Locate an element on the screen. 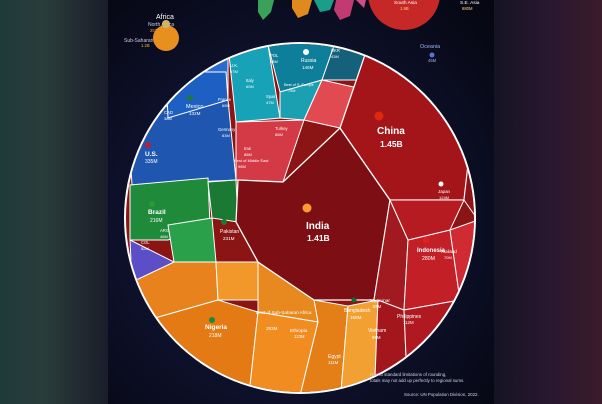 This screenshot has width=602, height=404. south-asia-label: South Asia is located at coordinates (405, 3).